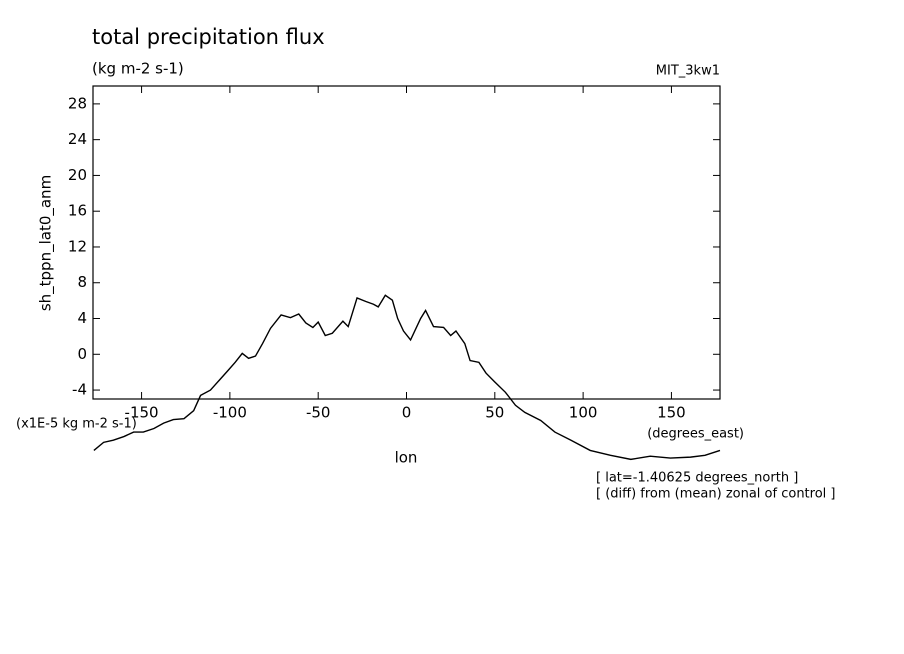 Image resolution: width=904 pixels, height=654 pixels. I want to click on x-tick-label: 0, so click(407, 413).